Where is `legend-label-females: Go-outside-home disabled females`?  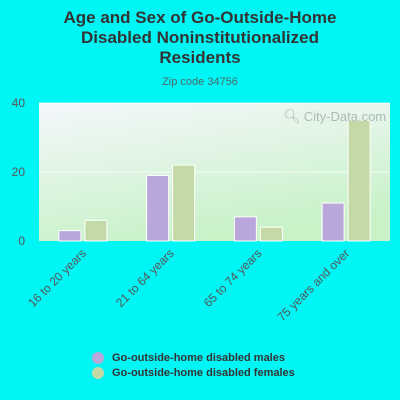 legend-label-females: Go-outside-home disabled females is located at coordinates (203, 372).